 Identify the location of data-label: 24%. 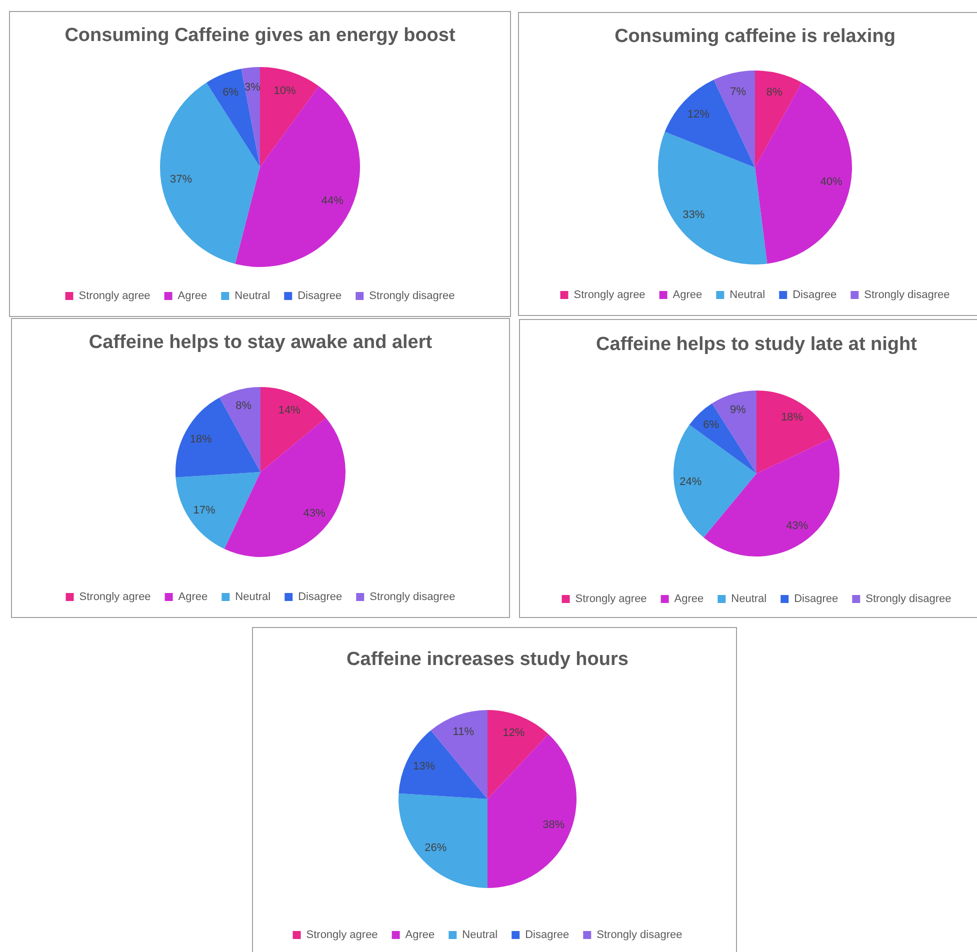
(691, 482).